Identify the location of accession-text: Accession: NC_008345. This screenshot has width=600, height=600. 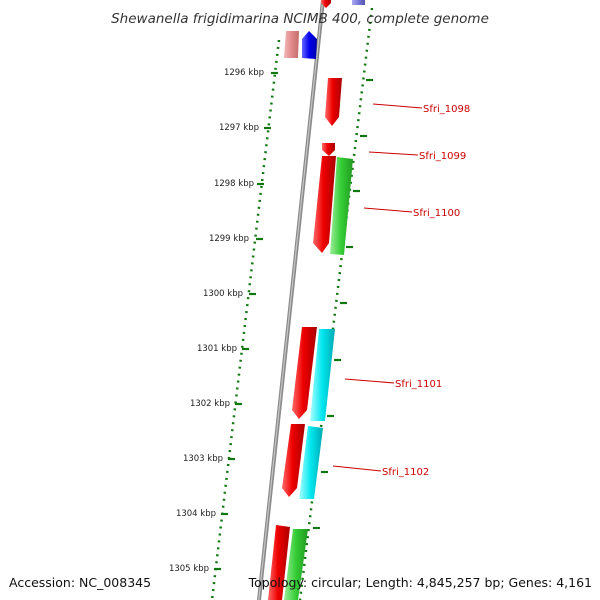
(80, 582).